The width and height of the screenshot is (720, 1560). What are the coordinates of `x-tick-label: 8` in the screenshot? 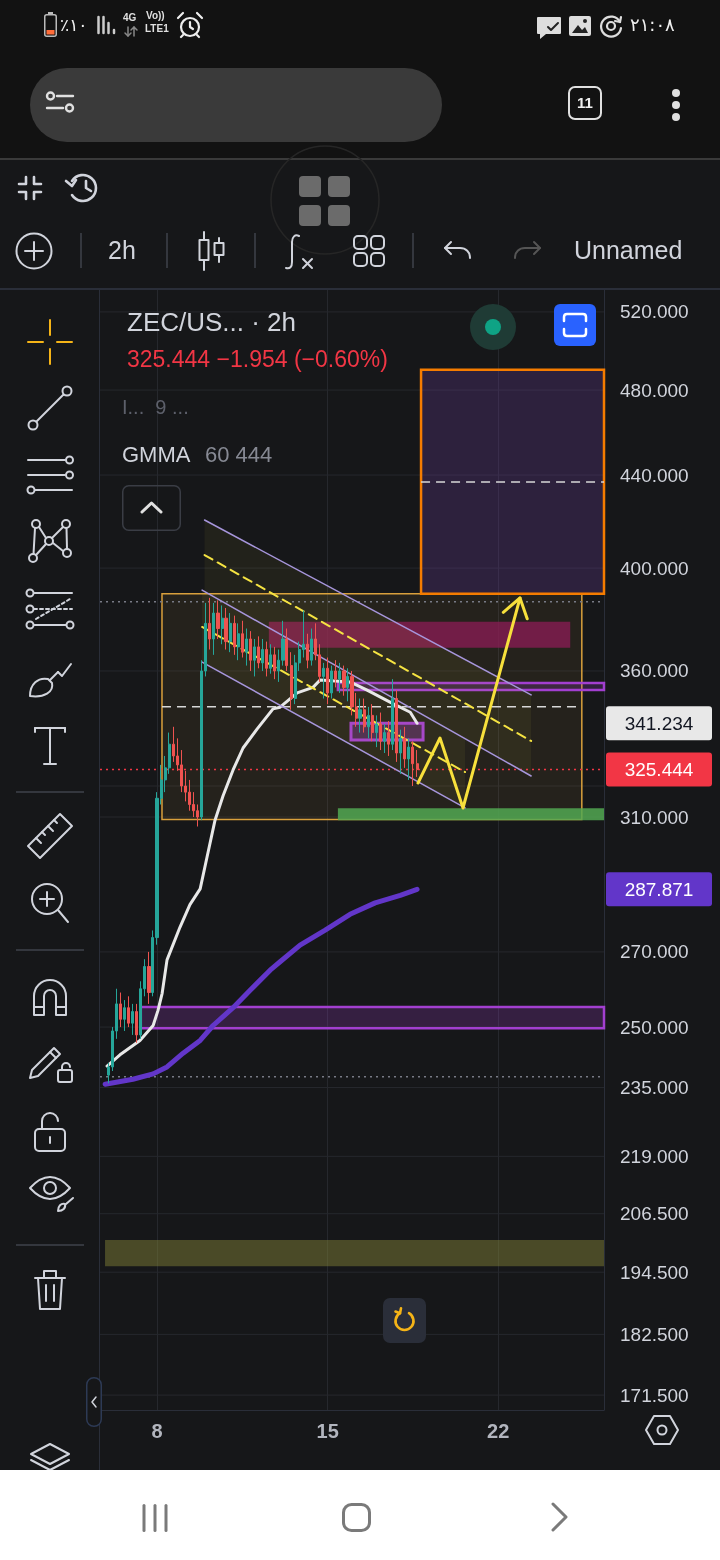 It's located at (157, 1431).